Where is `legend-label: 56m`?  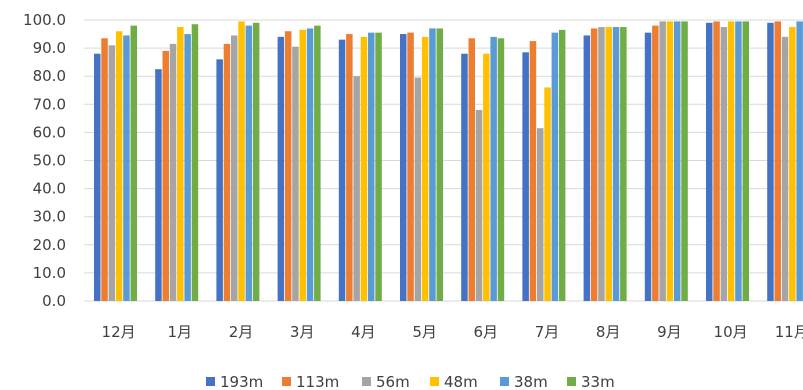 legend-label: 56m is located at coordinates (393, 381).